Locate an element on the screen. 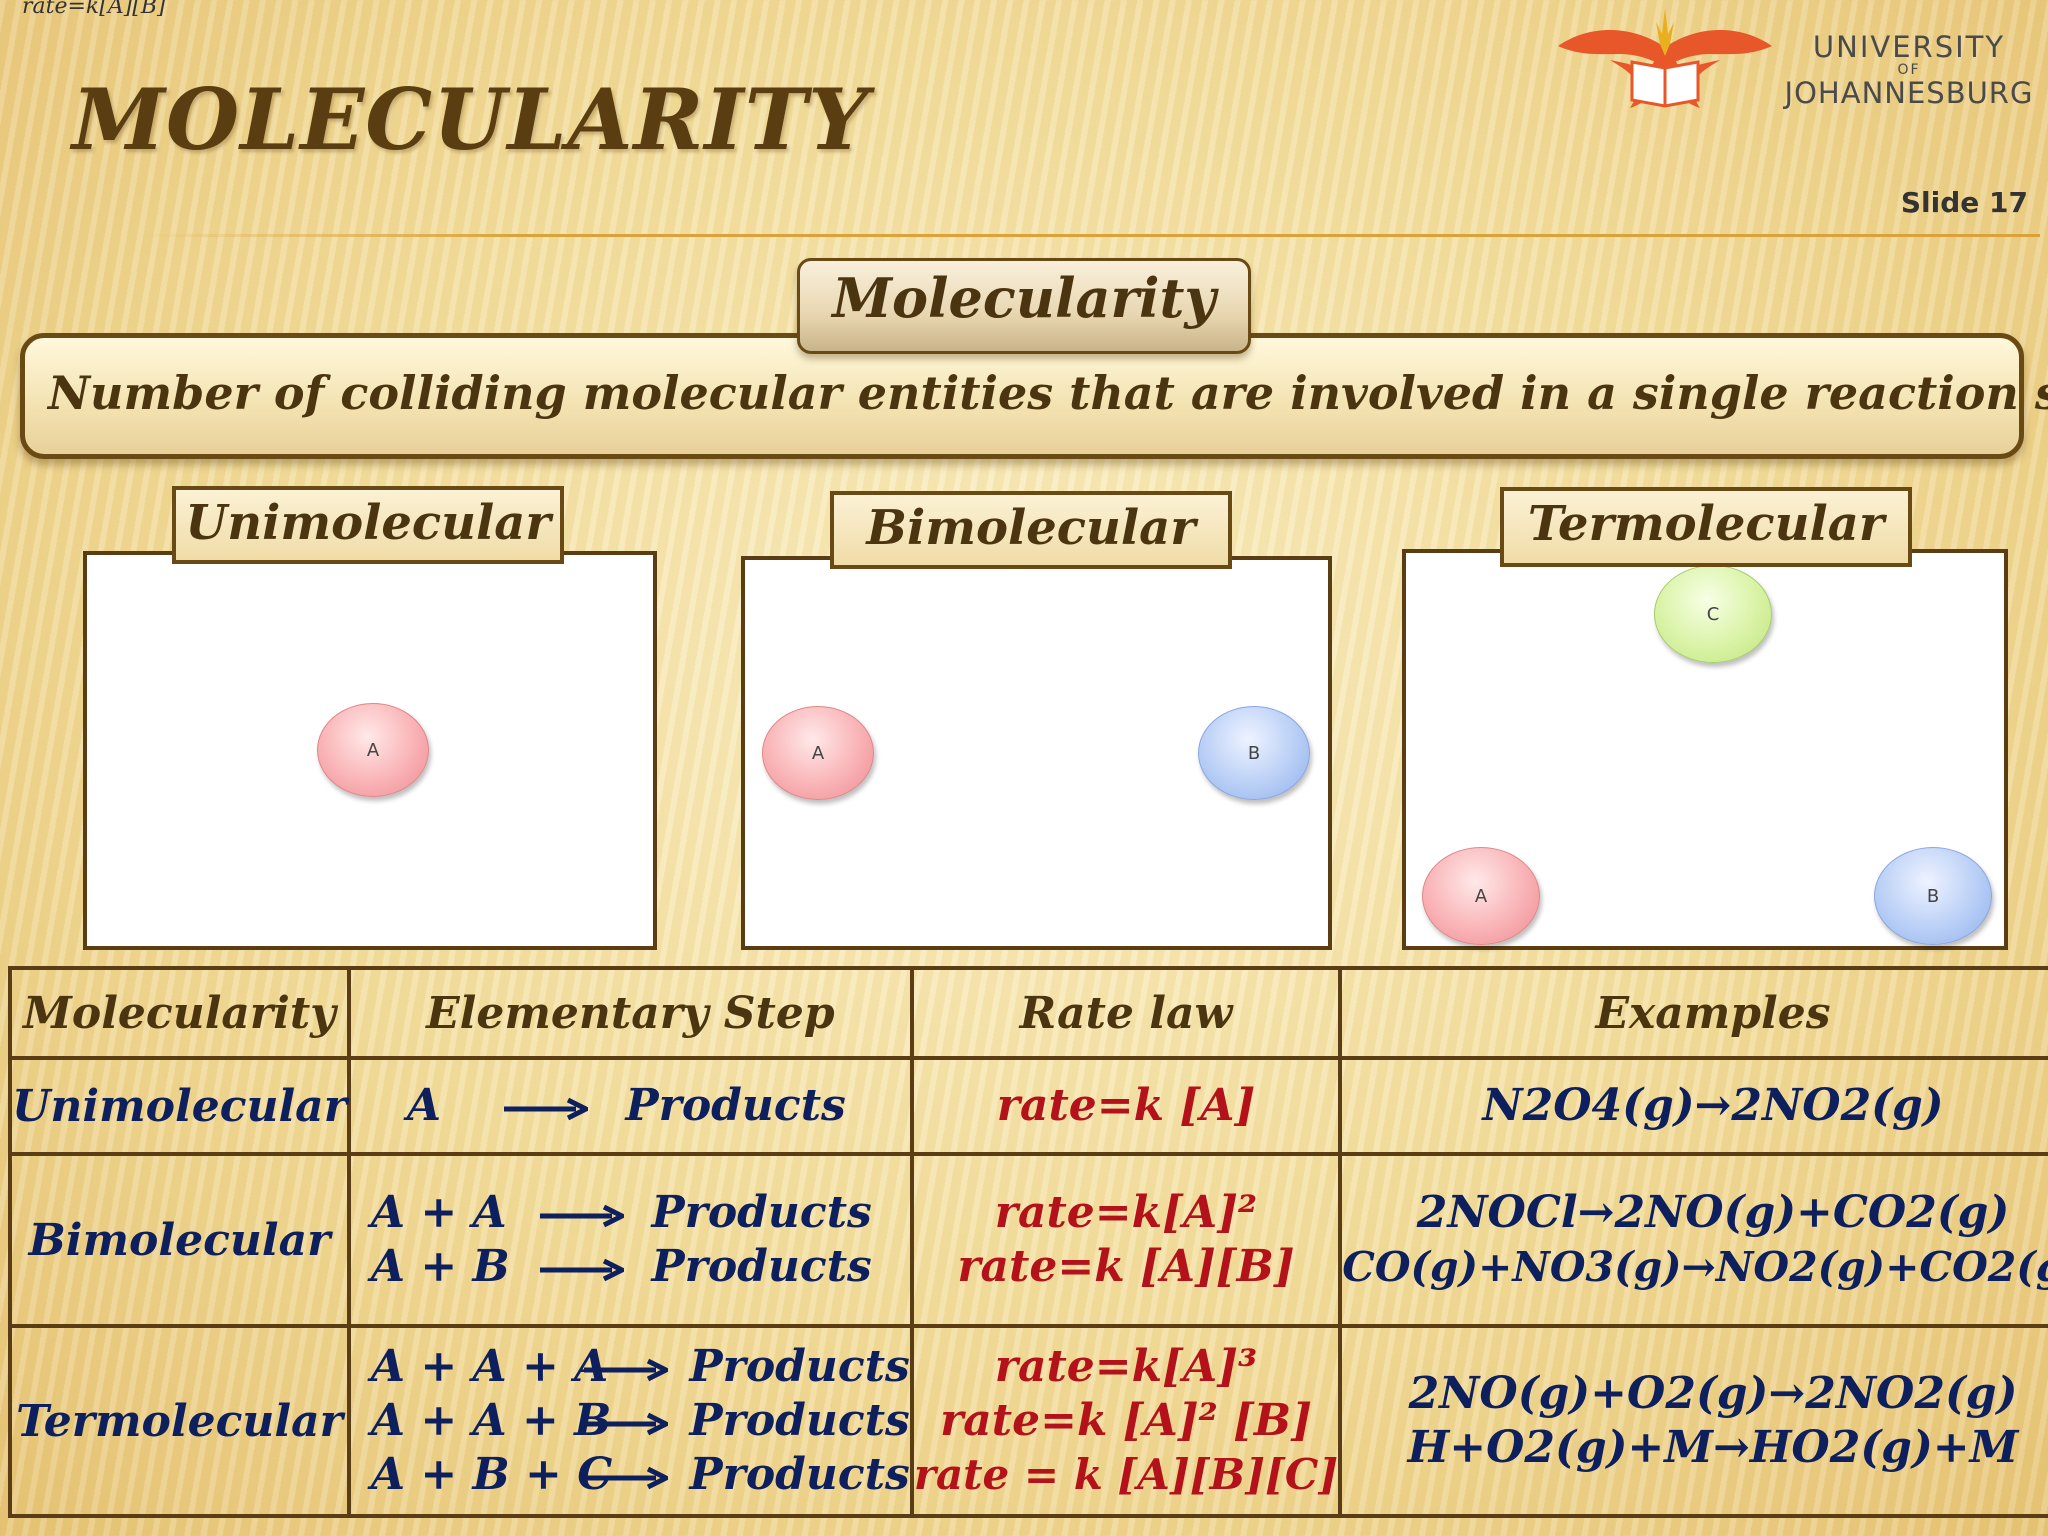  bimolecular-panel: A B is located at coordinates (1036, 753).